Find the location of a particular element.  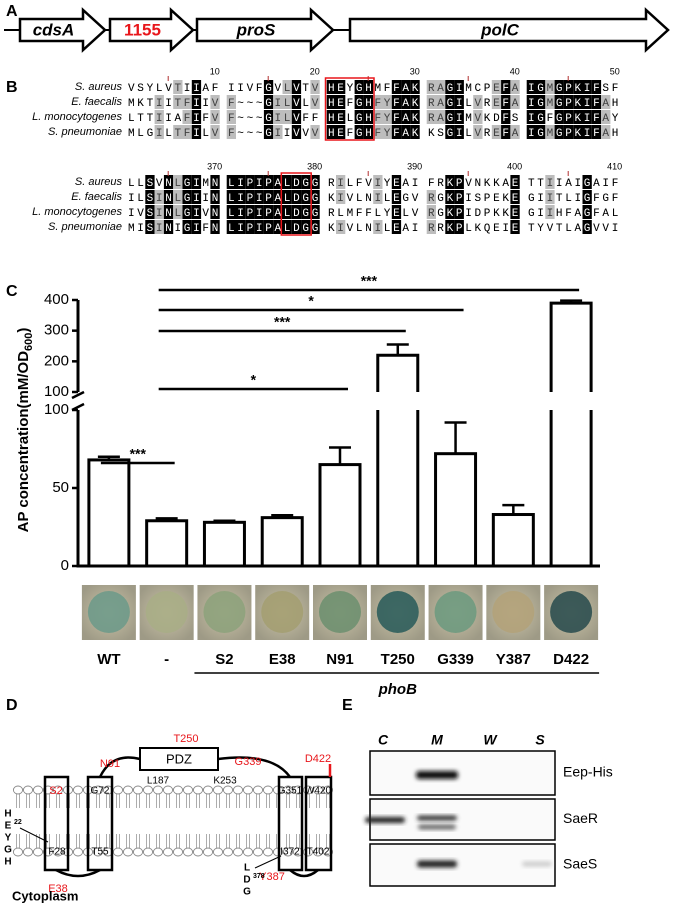

blot-band is located at coordinates (437, 818).